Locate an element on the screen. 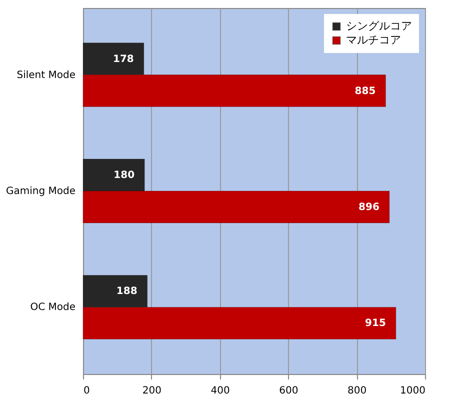  y-tick-label: OC Mode is located at coordinates (53, 308).